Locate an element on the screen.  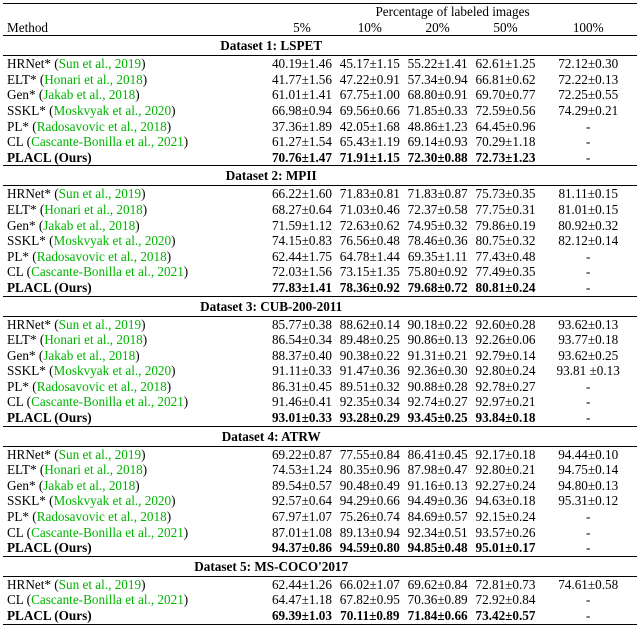
result-value: 70.11±0.89 is located at coordinates (369, 616).